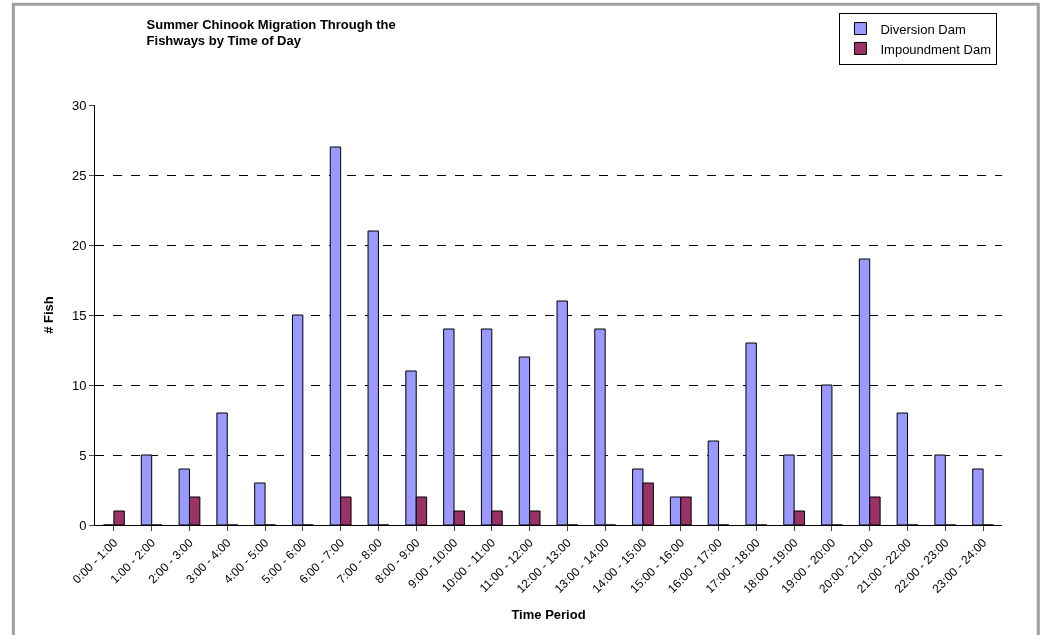  Describe the element at coordinates (79, 245) in the screenshot. I see `y-tick-label: 20` at that location.